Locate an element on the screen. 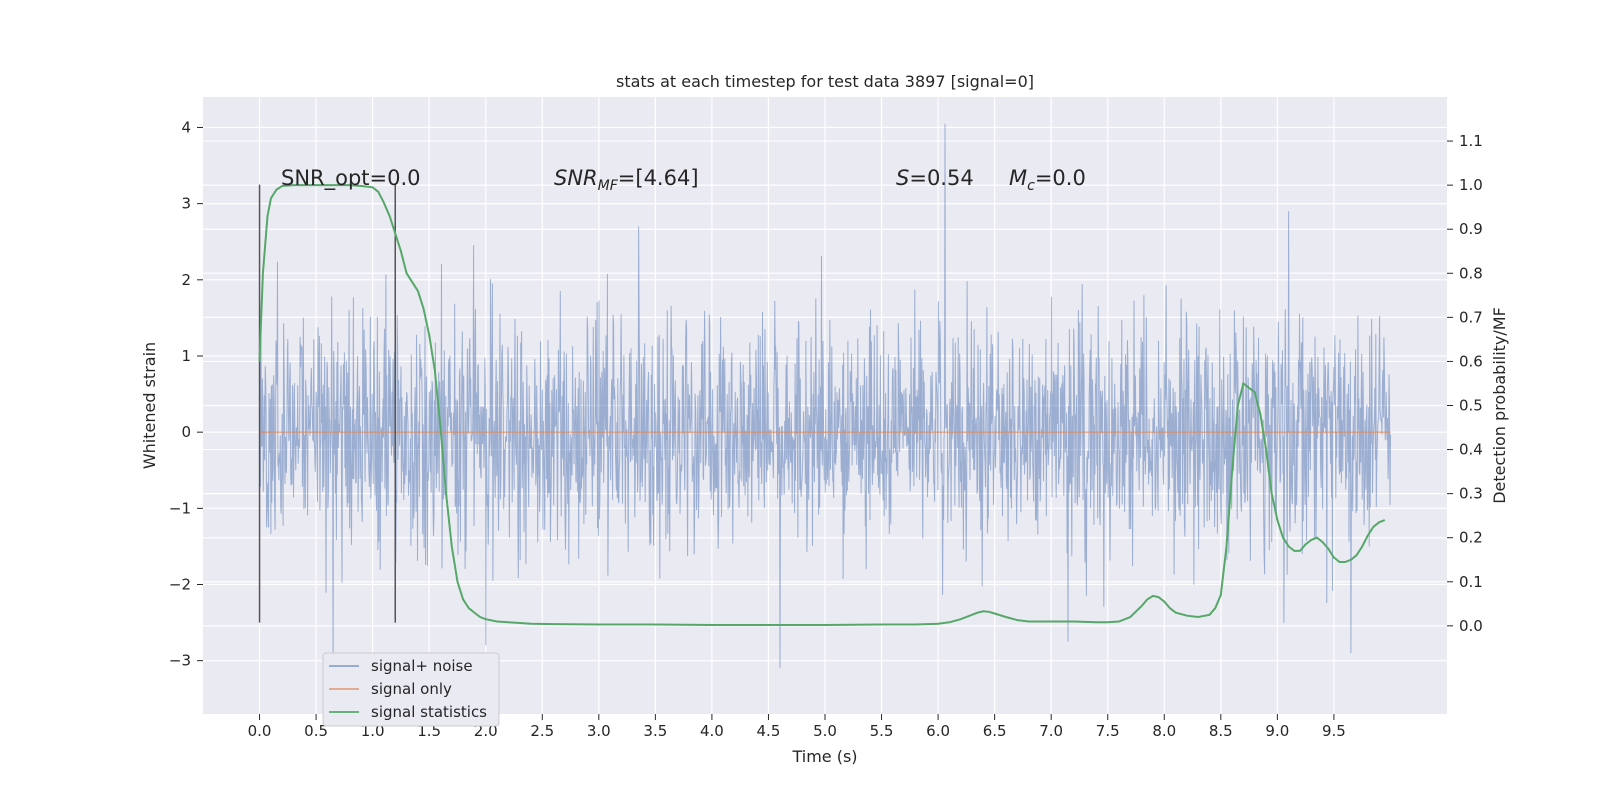  x-tick-label: 0.5 is located at coordinates (316, 731).